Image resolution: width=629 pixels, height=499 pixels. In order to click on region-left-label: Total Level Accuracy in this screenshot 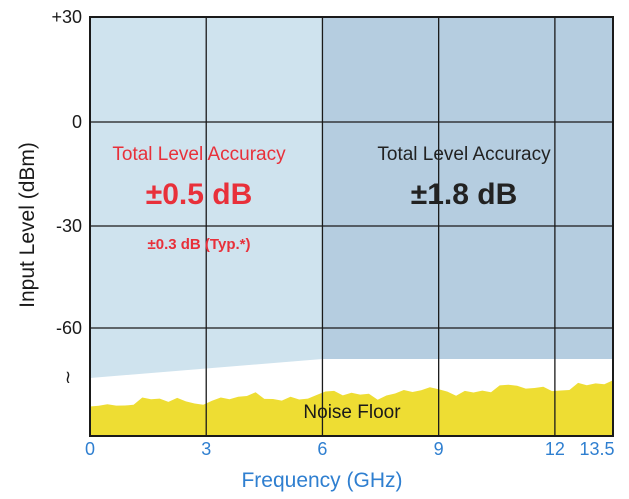, I will do `click(199, 154)`.